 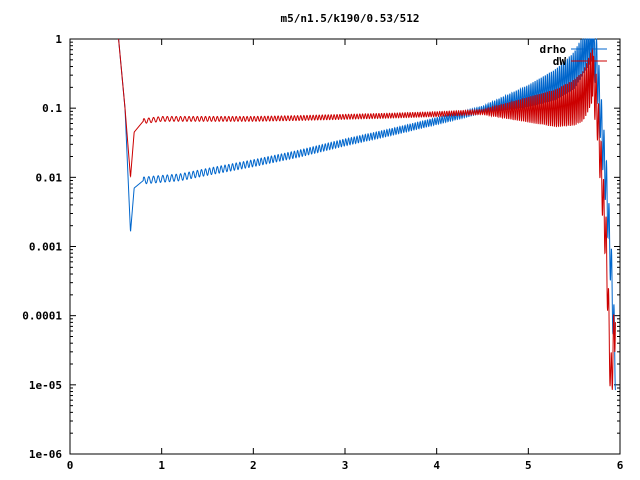 What do you see at coordinates (45, 247) in the screenshot?
I see `y-tick-label: 0.001` at bounding box center [45, 247].